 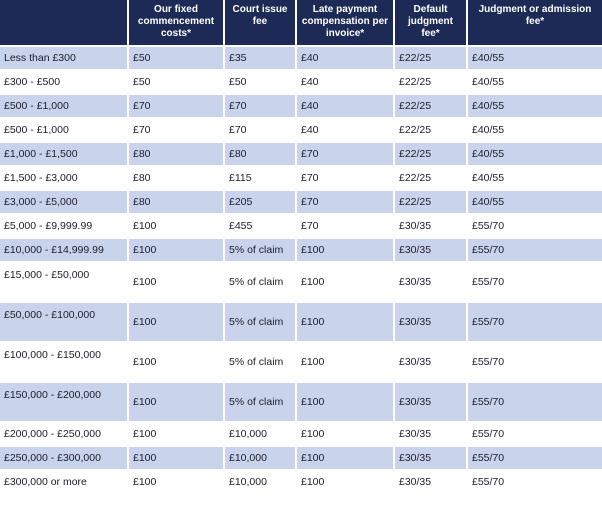 I want to click on court-issue-fee-cell: £205, so click(x=260, y=201).